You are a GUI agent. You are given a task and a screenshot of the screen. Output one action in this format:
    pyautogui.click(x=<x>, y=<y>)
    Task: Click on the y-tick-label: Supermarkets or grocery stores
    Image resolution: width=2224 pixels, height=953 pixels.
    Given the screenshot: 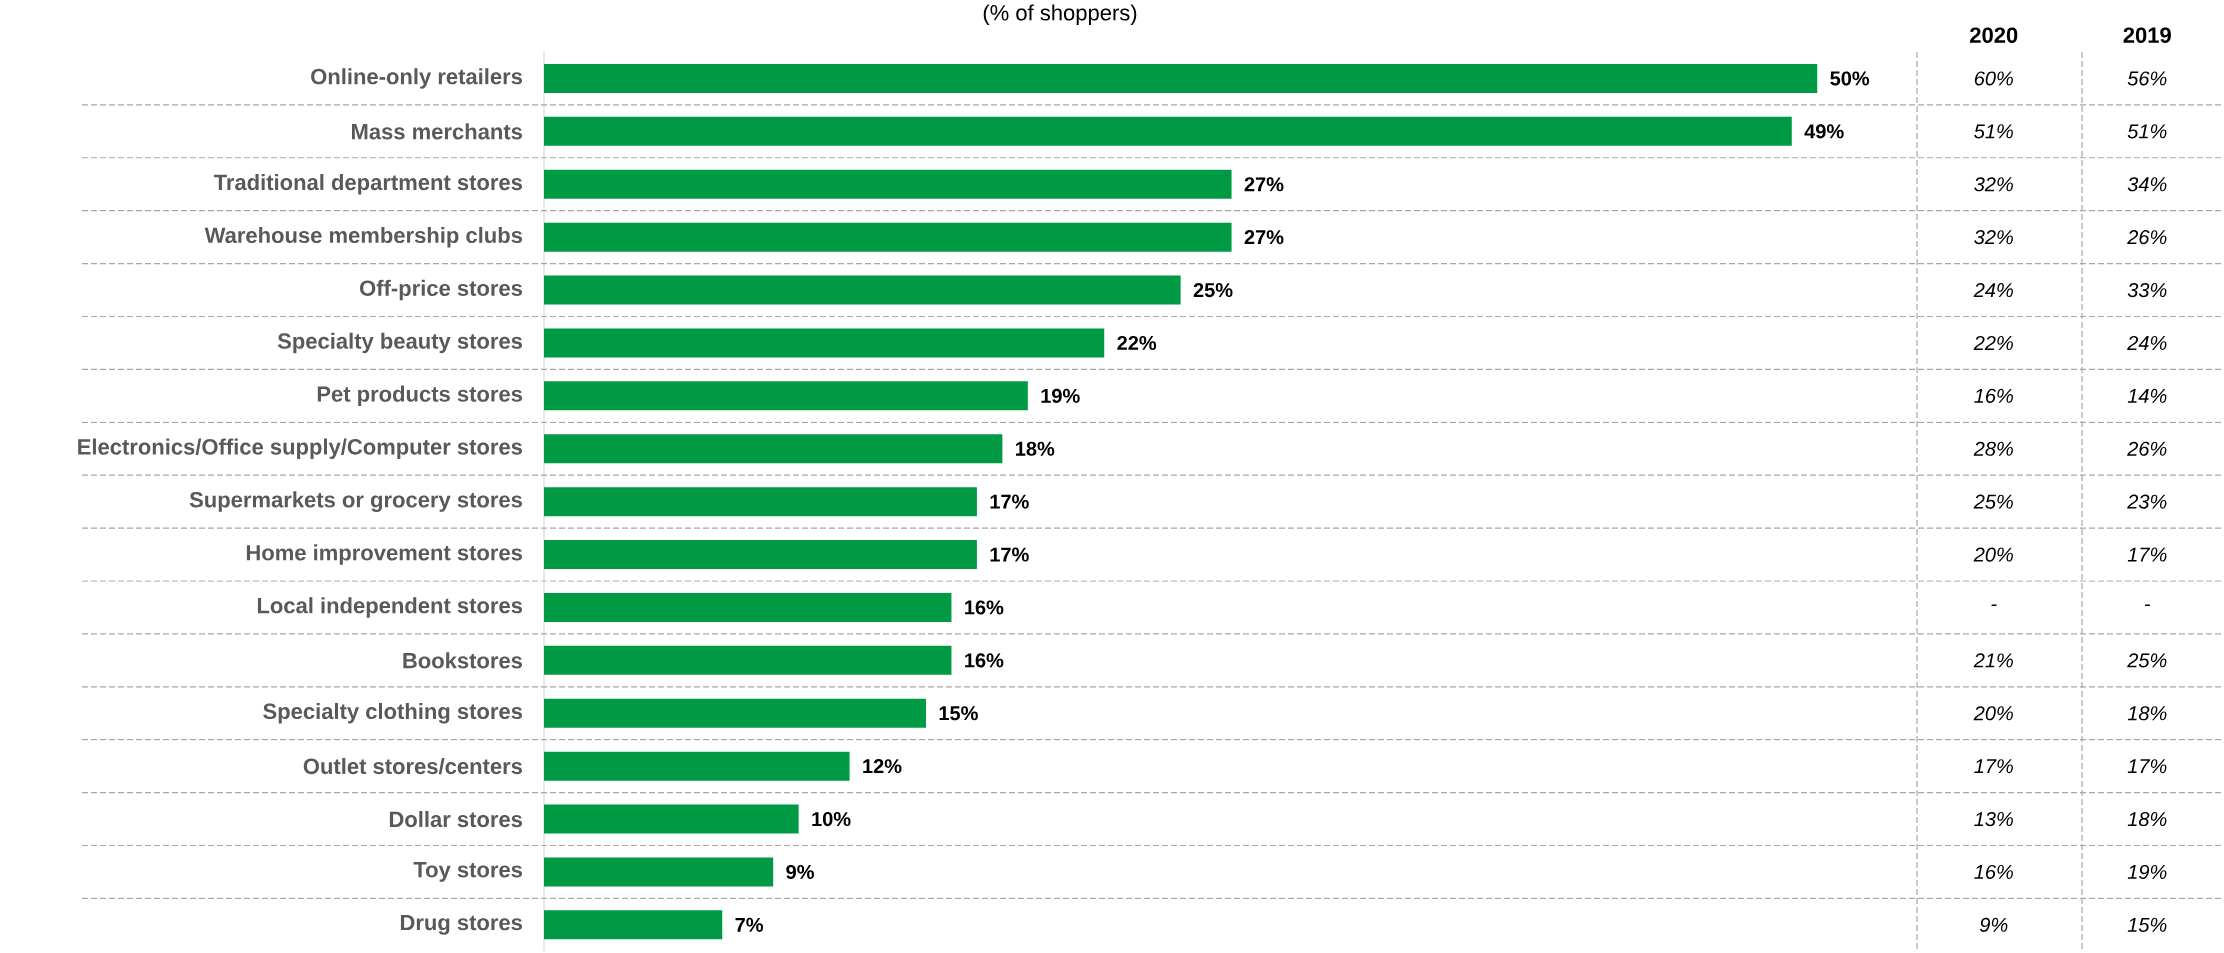 What is the action you would take?
    pyautogui.click(x=355, y=501)
    